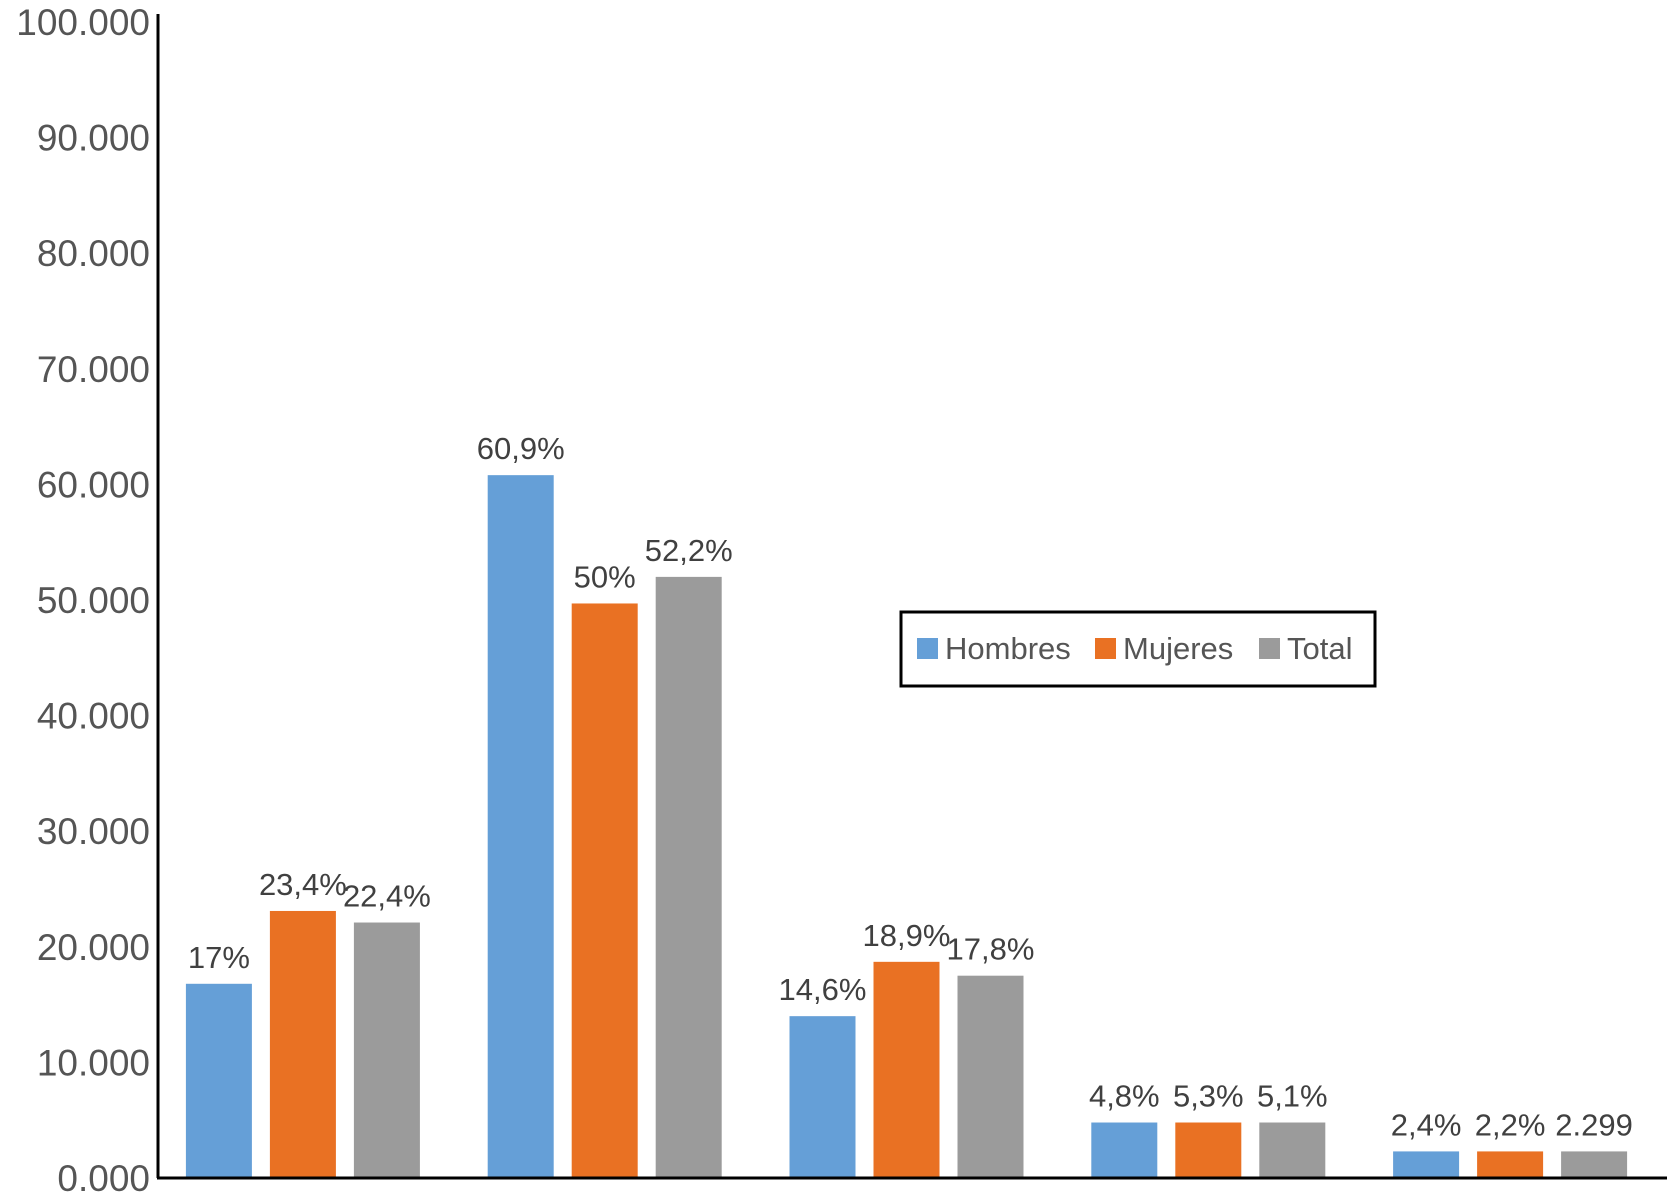 The width and height of the screenshot is (1667, 1195). What do you see at coordinates (1292, 1096) in the screenshot?
I see `data-label: 5,1%` at bounding box center [1292, 1096].